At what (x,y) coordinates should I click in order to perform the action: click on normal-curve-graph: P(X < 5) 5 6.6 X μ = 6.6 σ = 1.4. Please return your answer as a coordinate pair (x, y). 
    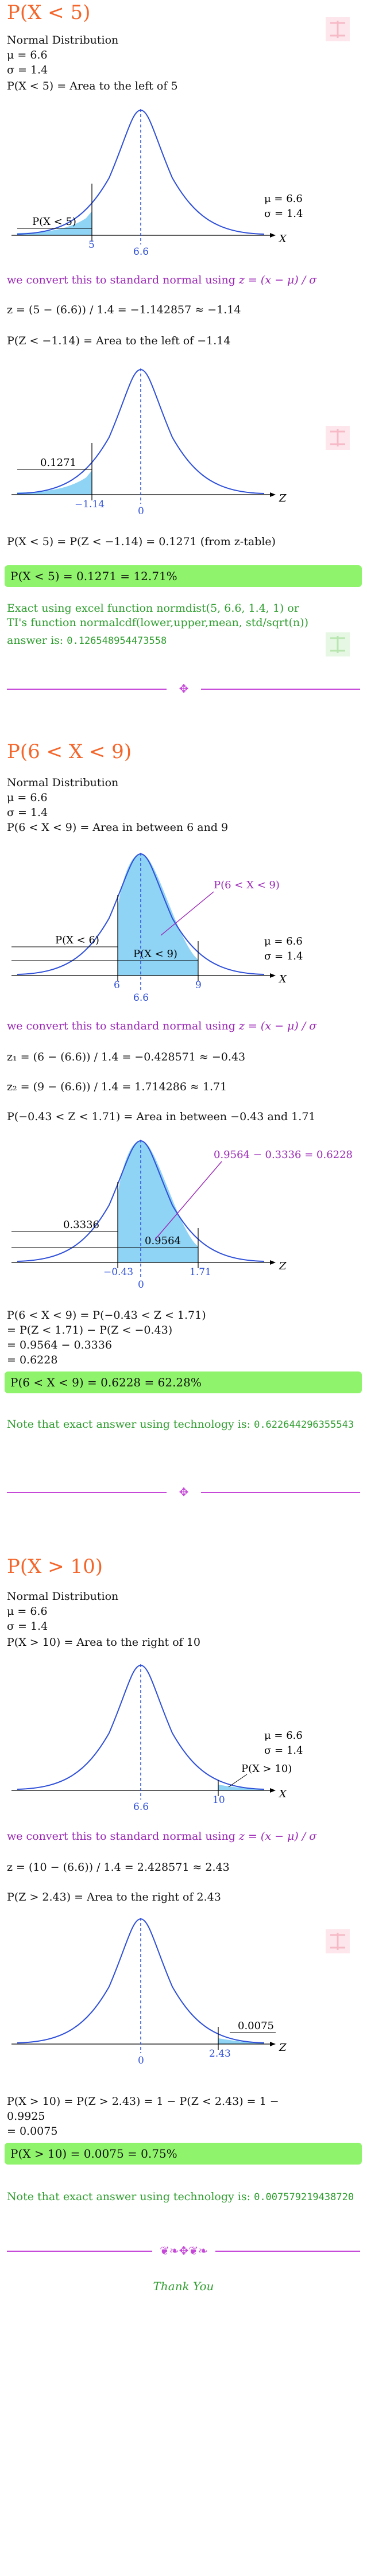
    Looking at the image, I should click on (157, 183).